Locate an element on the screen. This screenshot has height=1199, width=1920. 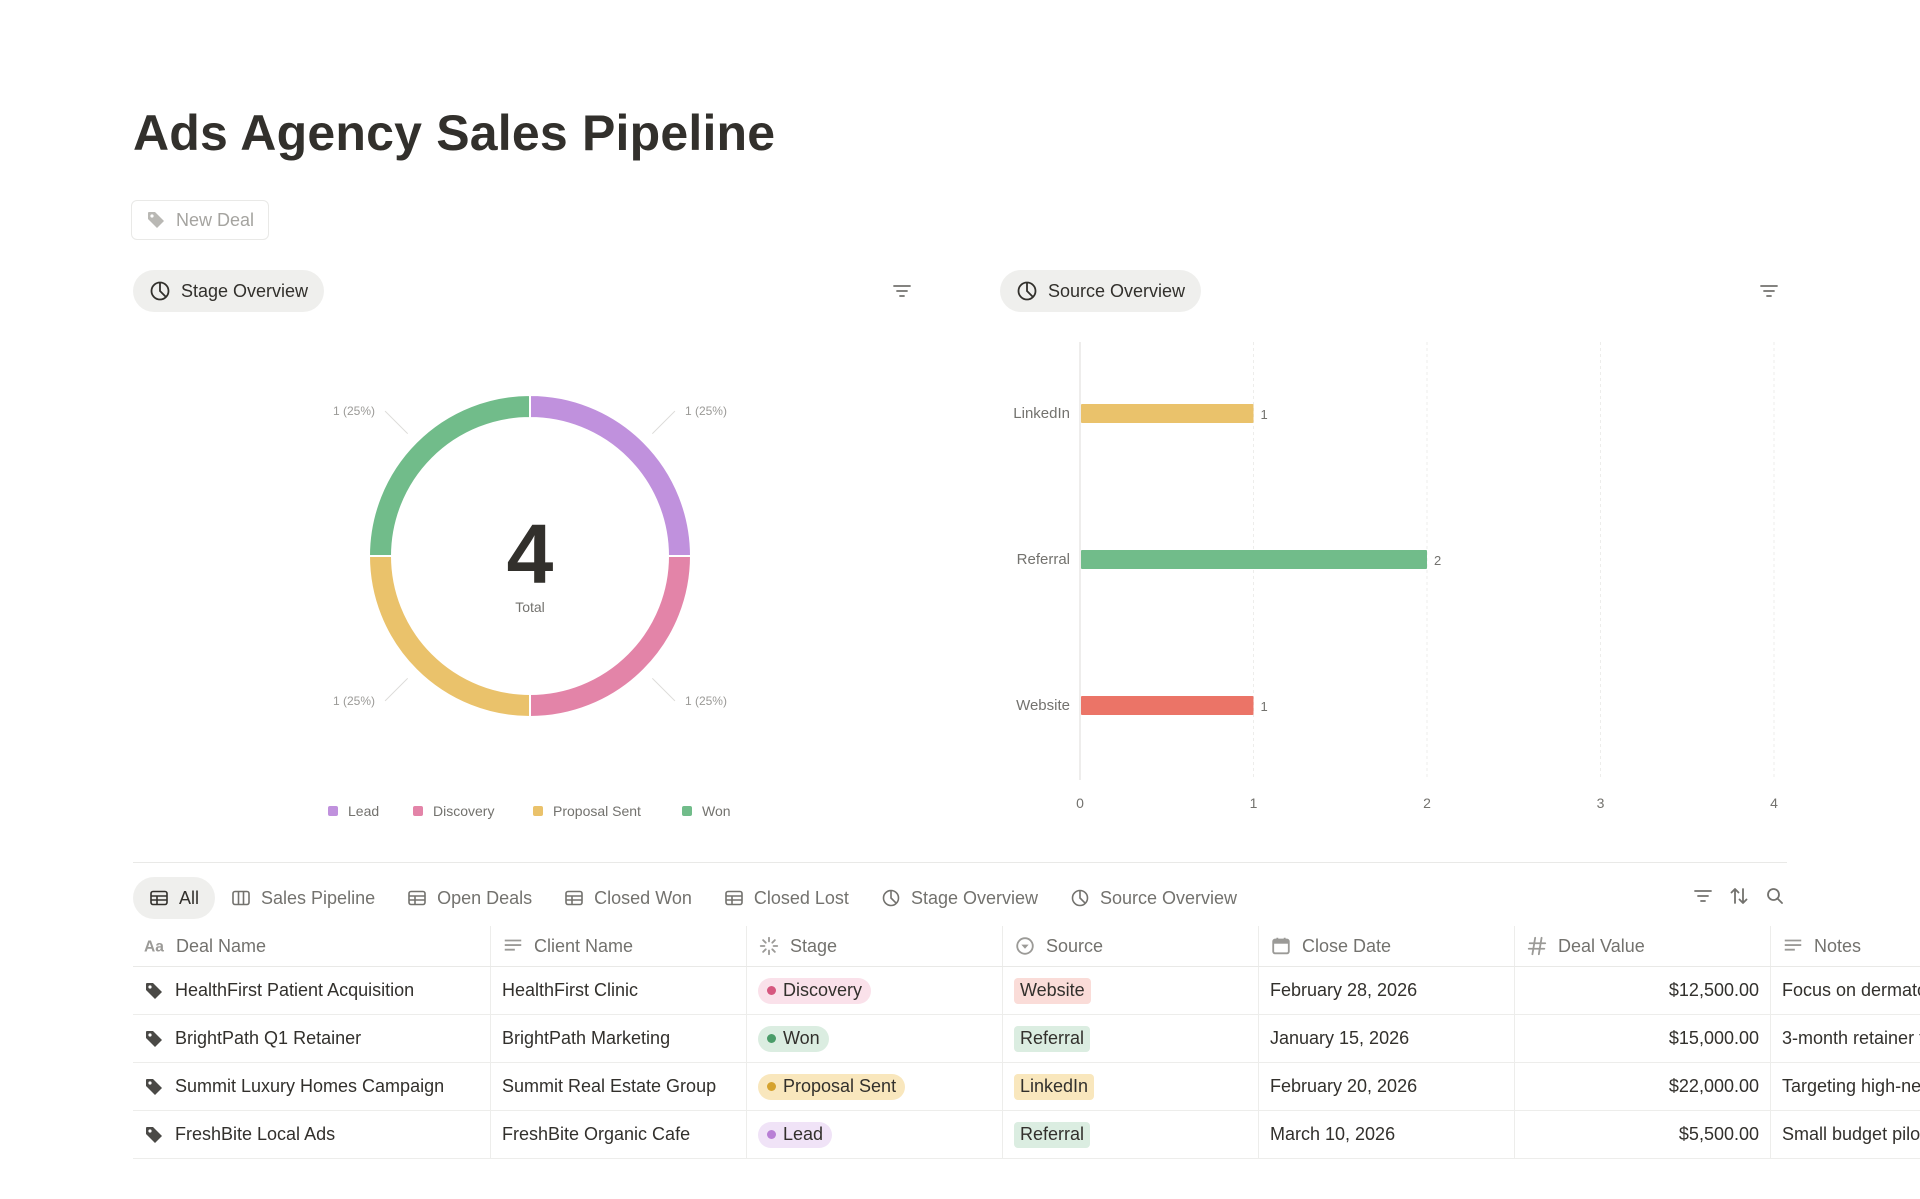
deal-name-cell: HealthFirst Patient Acquisition is located at coordinates (312, 990).